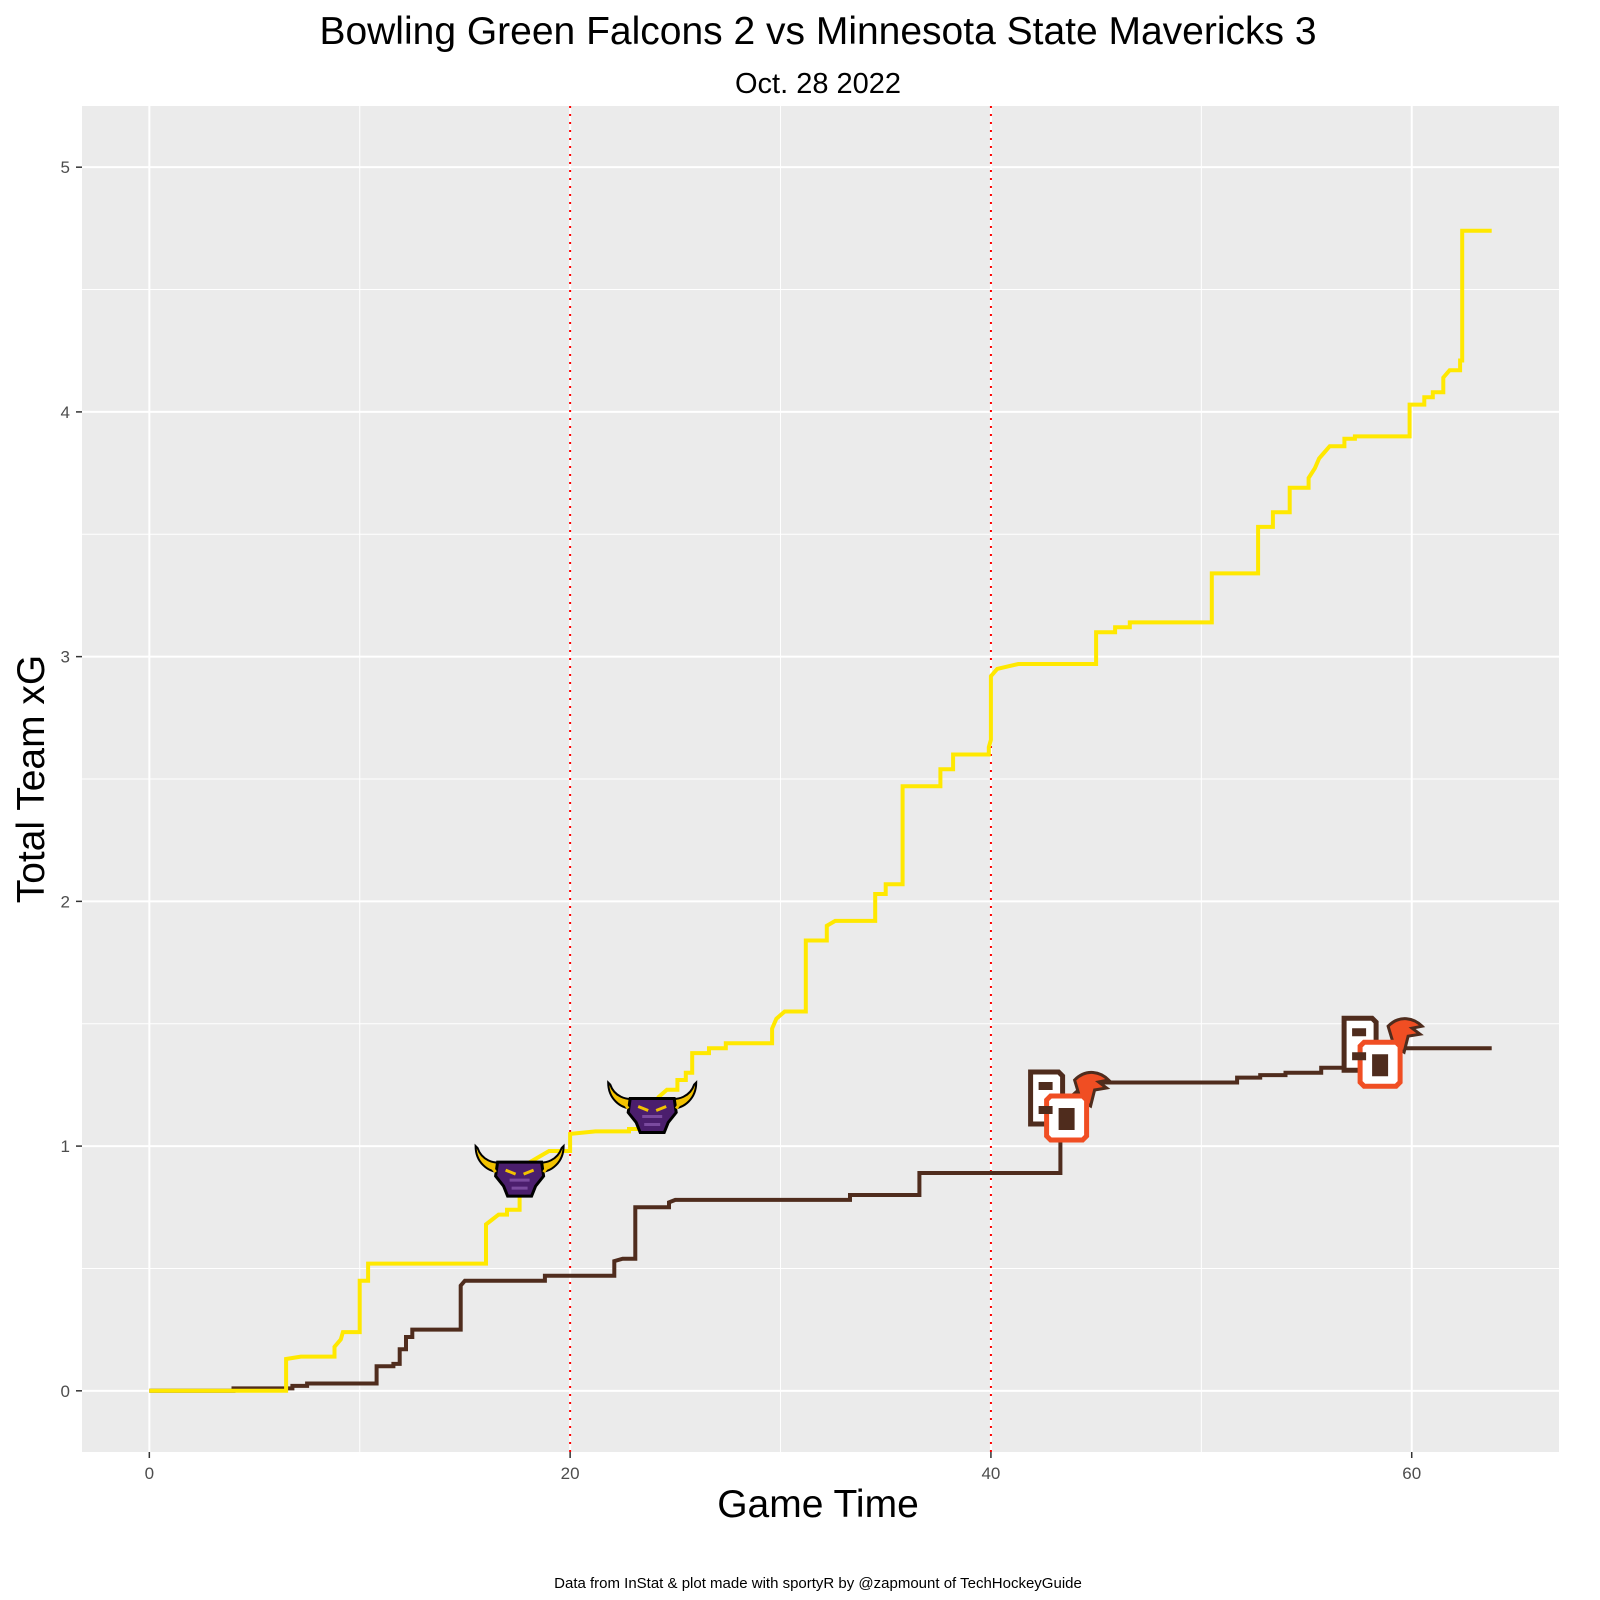 The width and height of the screenshot is (1600, 1600). Describe the element at coordinates (65, 901) in the screenshot. I see `y-tick-label: 2` at that location.